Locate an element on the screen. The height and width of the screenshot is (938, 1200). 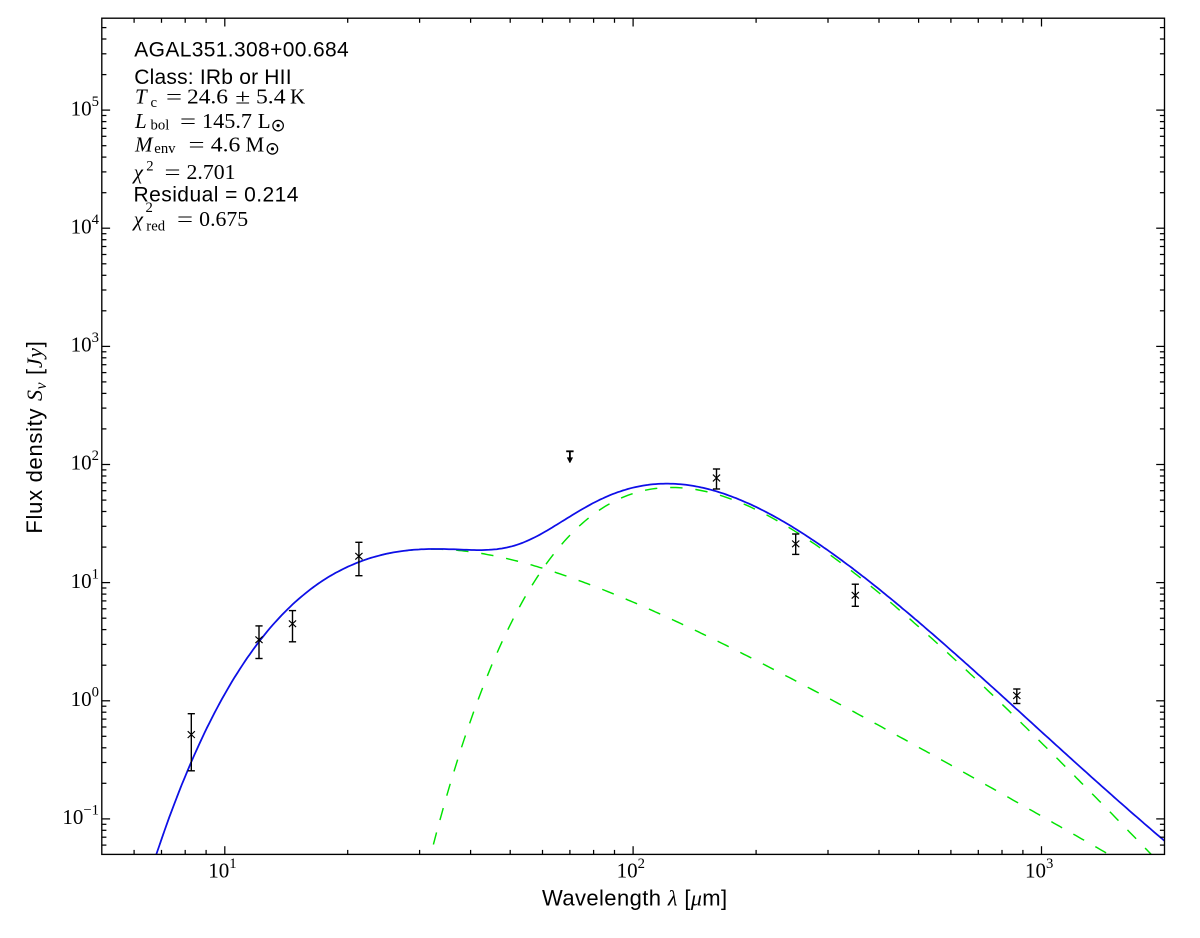
svg-text: 10⁴ is located at coordinates (85, 225).